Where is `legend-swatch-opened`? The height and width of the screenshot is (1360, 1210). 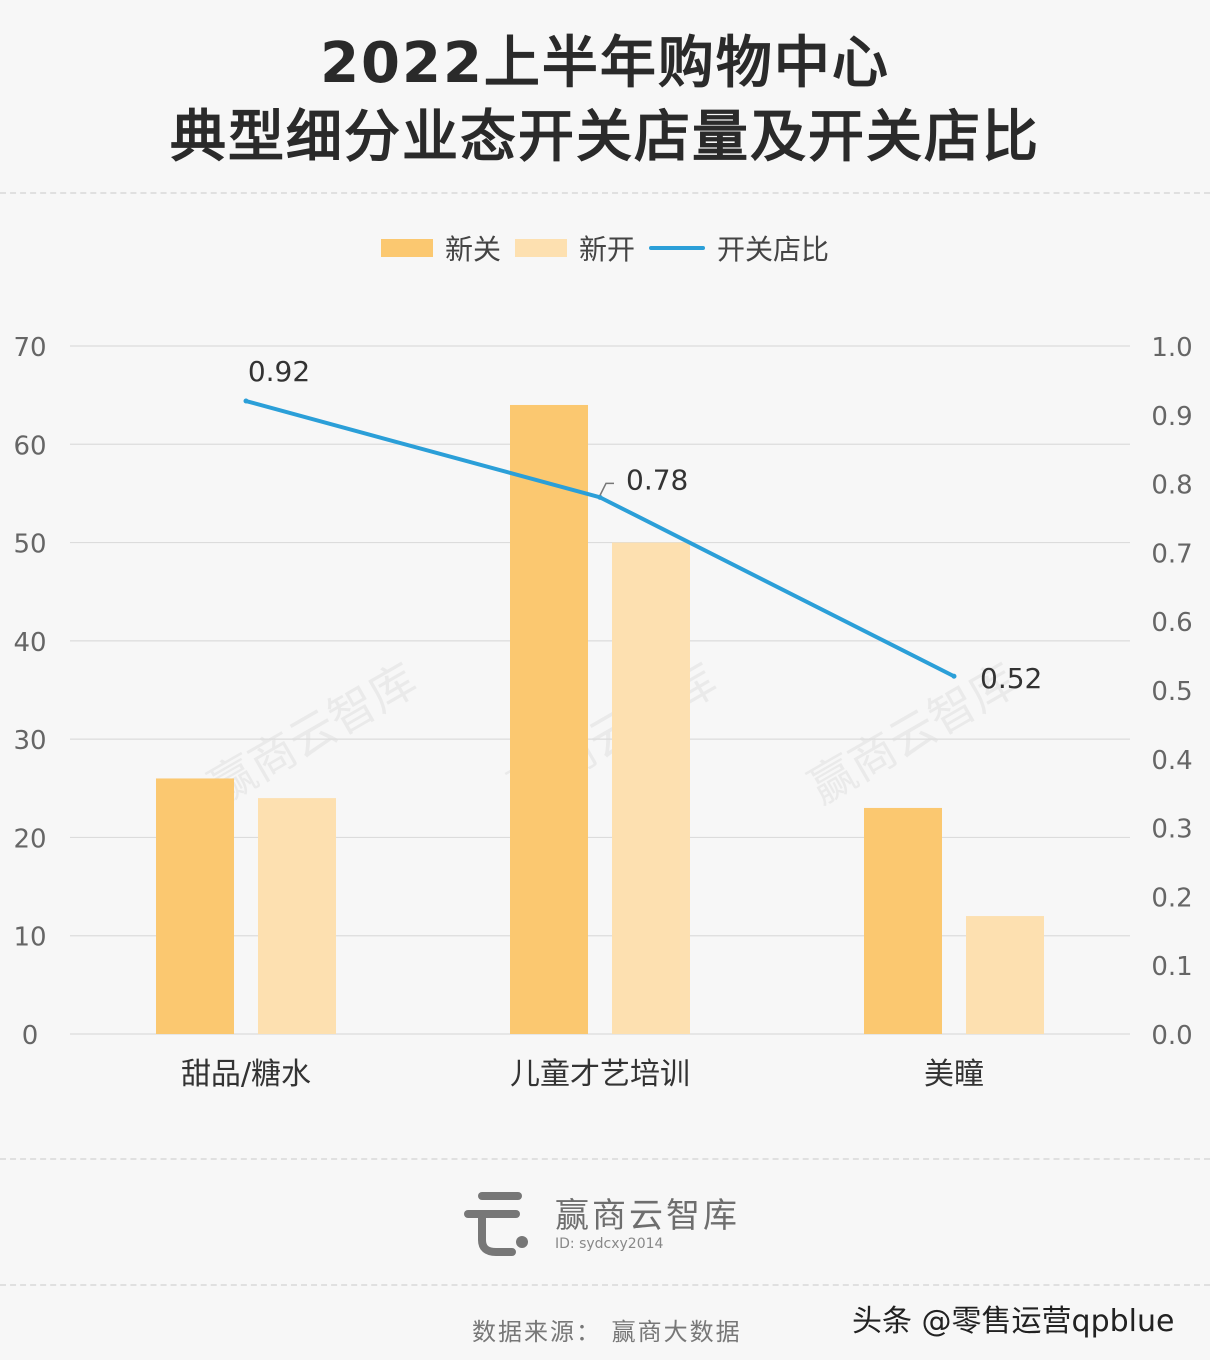 legend-swatch-opened is located at coordinates (540, 248).